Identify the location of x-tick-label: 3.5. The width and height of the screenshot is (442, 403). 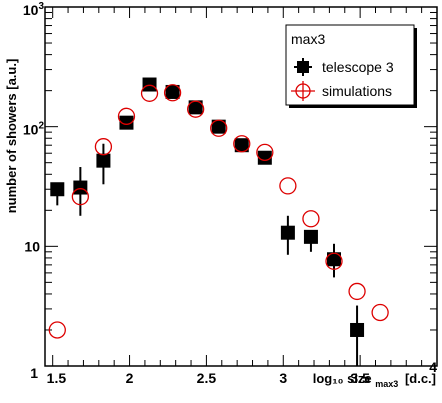
(360, 378).